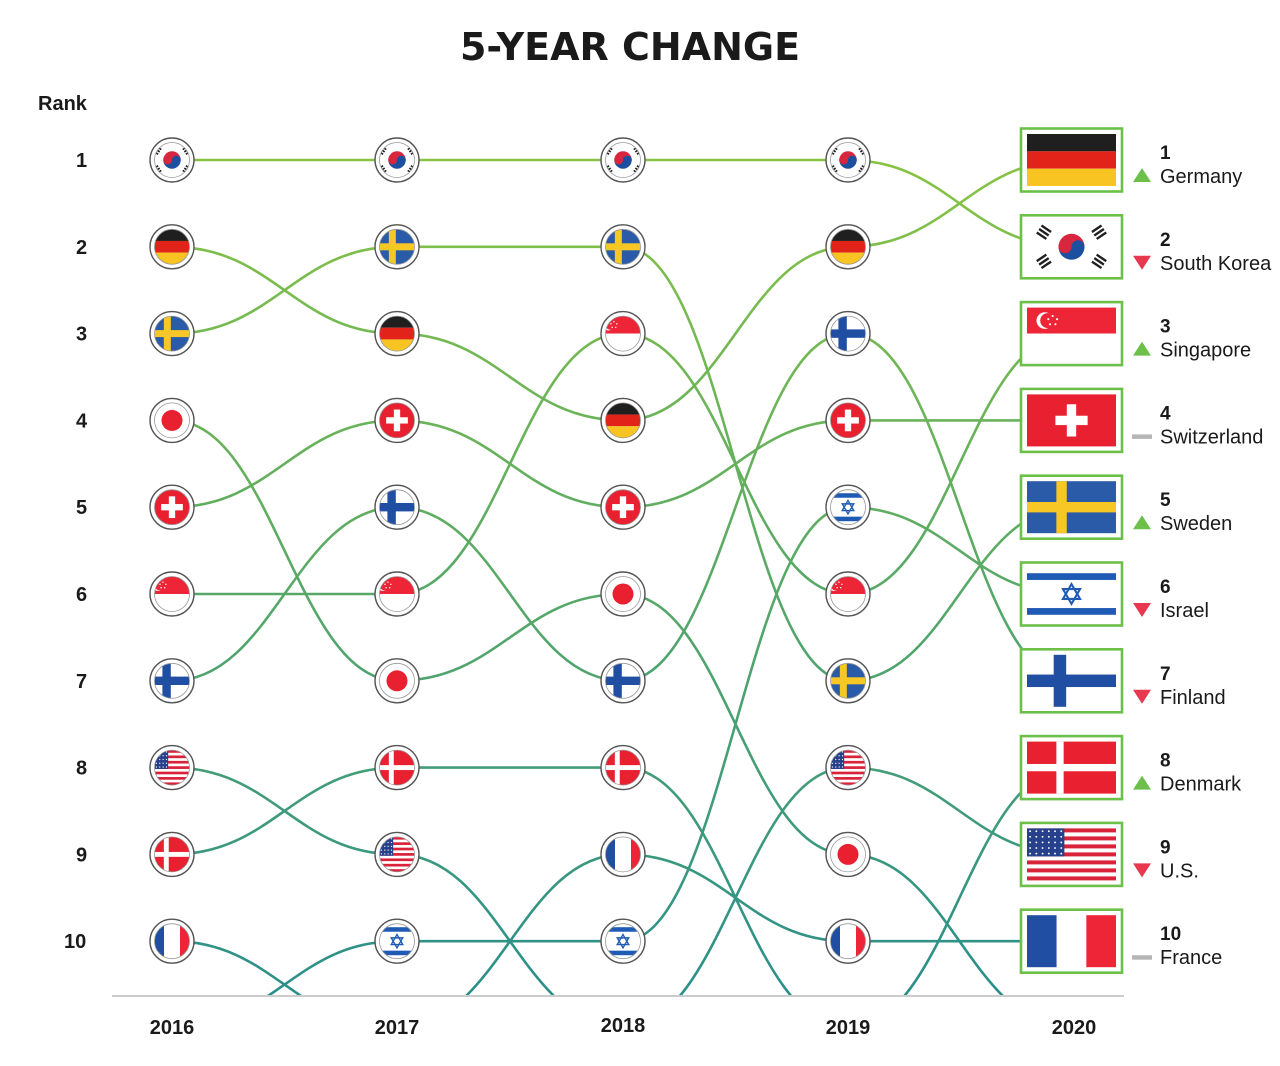 The height and width of the screenshot is (1066, 1280). I want to click on marker-switzerland-2017, so click(397, 420).